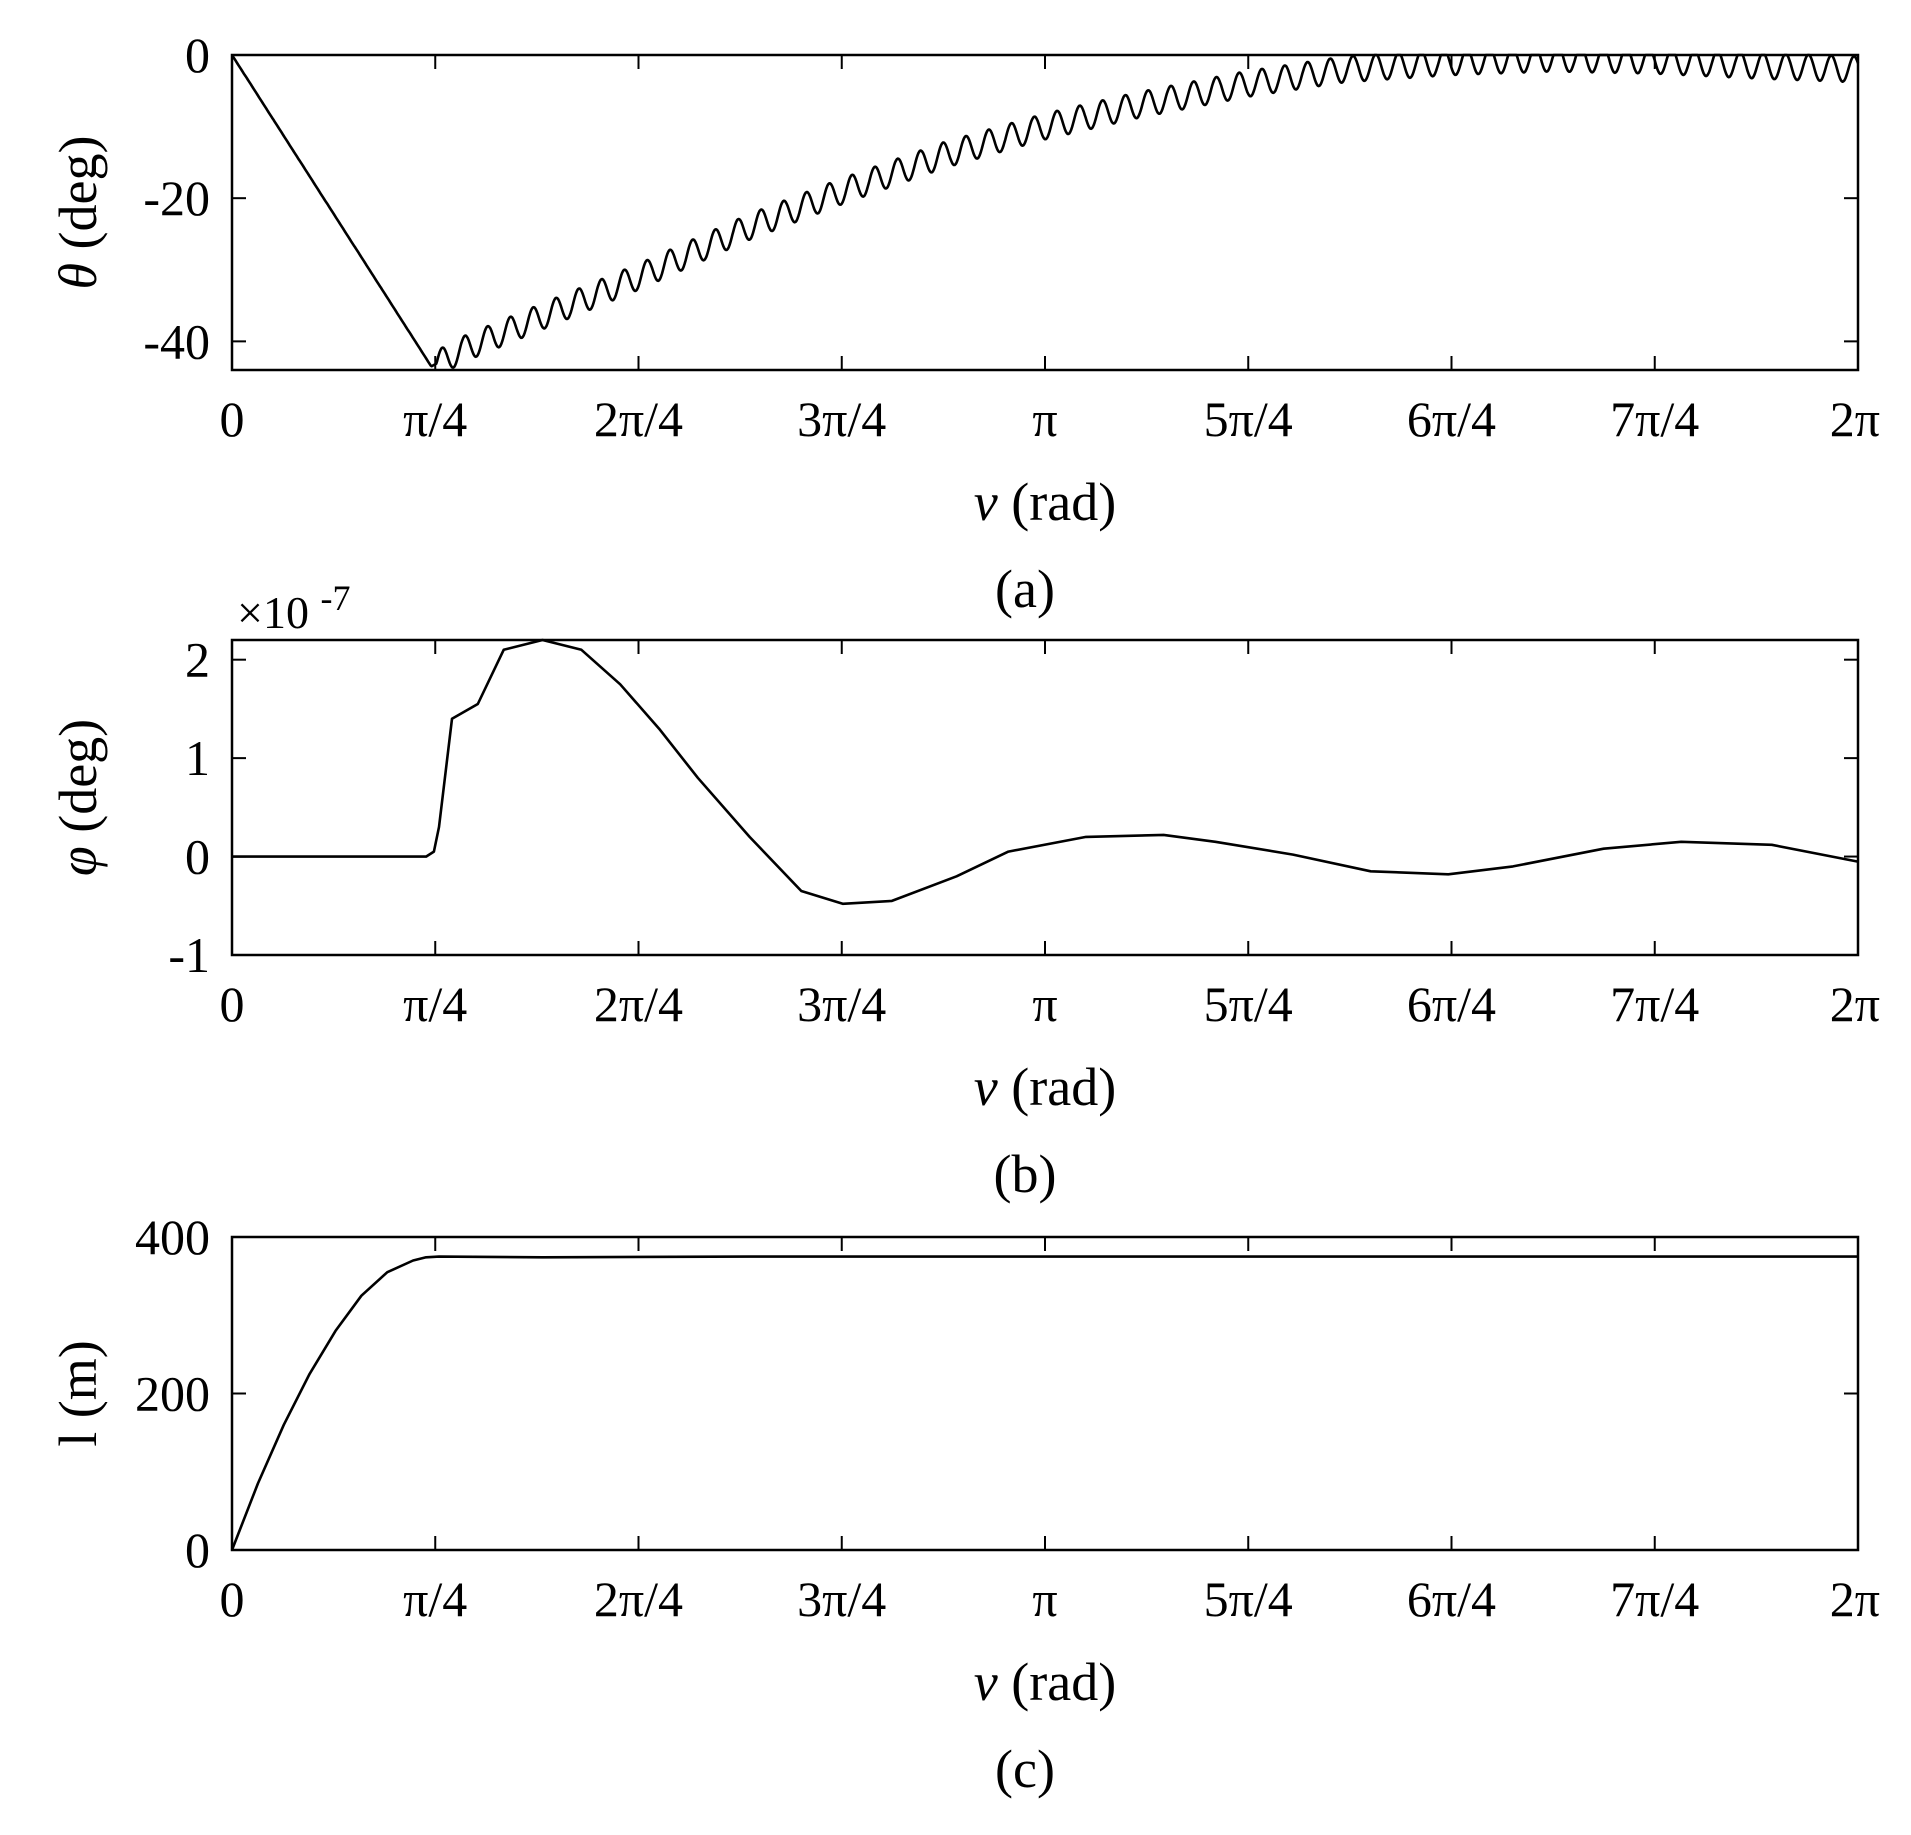 Image resolution: width=1911 pixels, height=1835 pixels. Describe the element at coordinates (1248, 419) in the screenshot. I see `panel-a-xtick-label: 5π/4` at that location.